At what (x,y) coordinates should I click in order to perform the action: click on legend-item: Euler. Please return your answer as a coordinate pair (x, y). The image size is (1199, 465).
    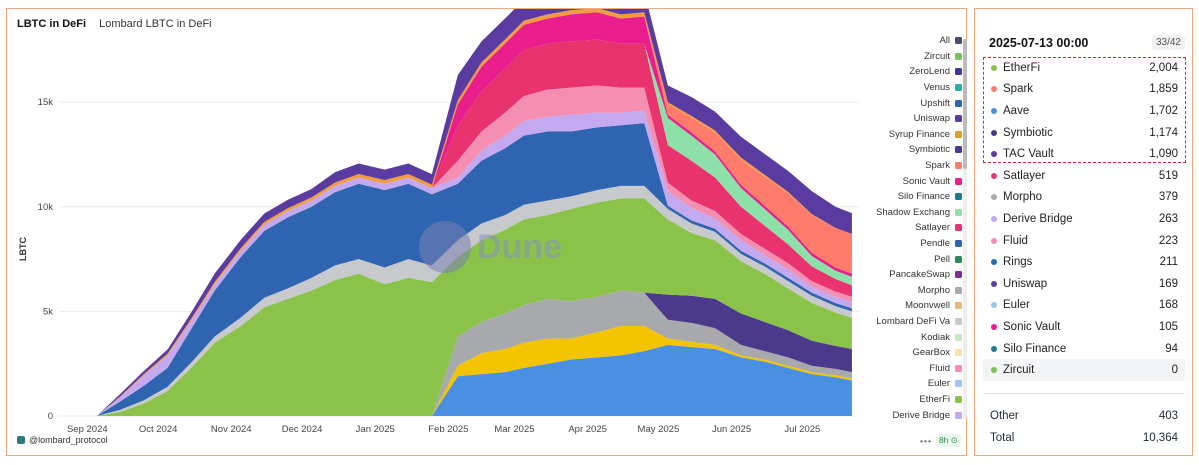
    Looking at the image, I should click on (914, 384).